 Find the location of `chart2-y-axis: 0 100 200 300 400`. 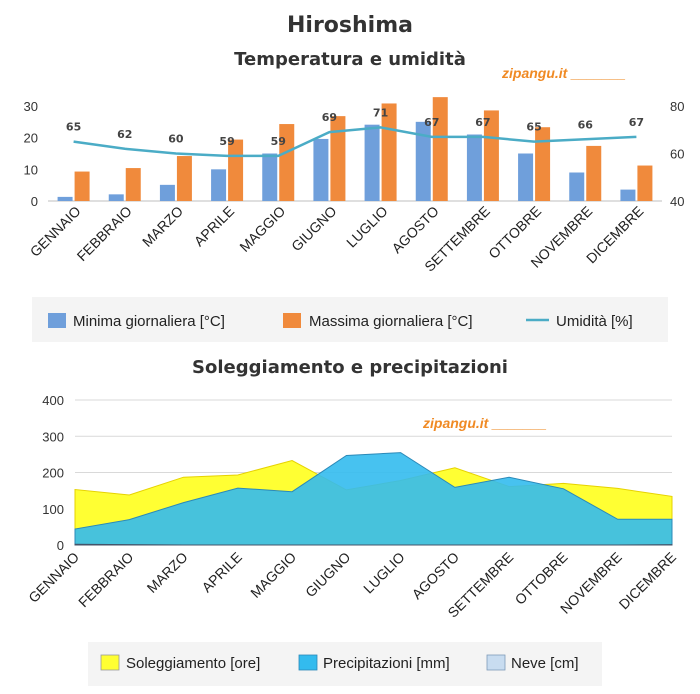

chart2-y-axis: 0 100 200 300 400 is located at coordinates (53, 473).